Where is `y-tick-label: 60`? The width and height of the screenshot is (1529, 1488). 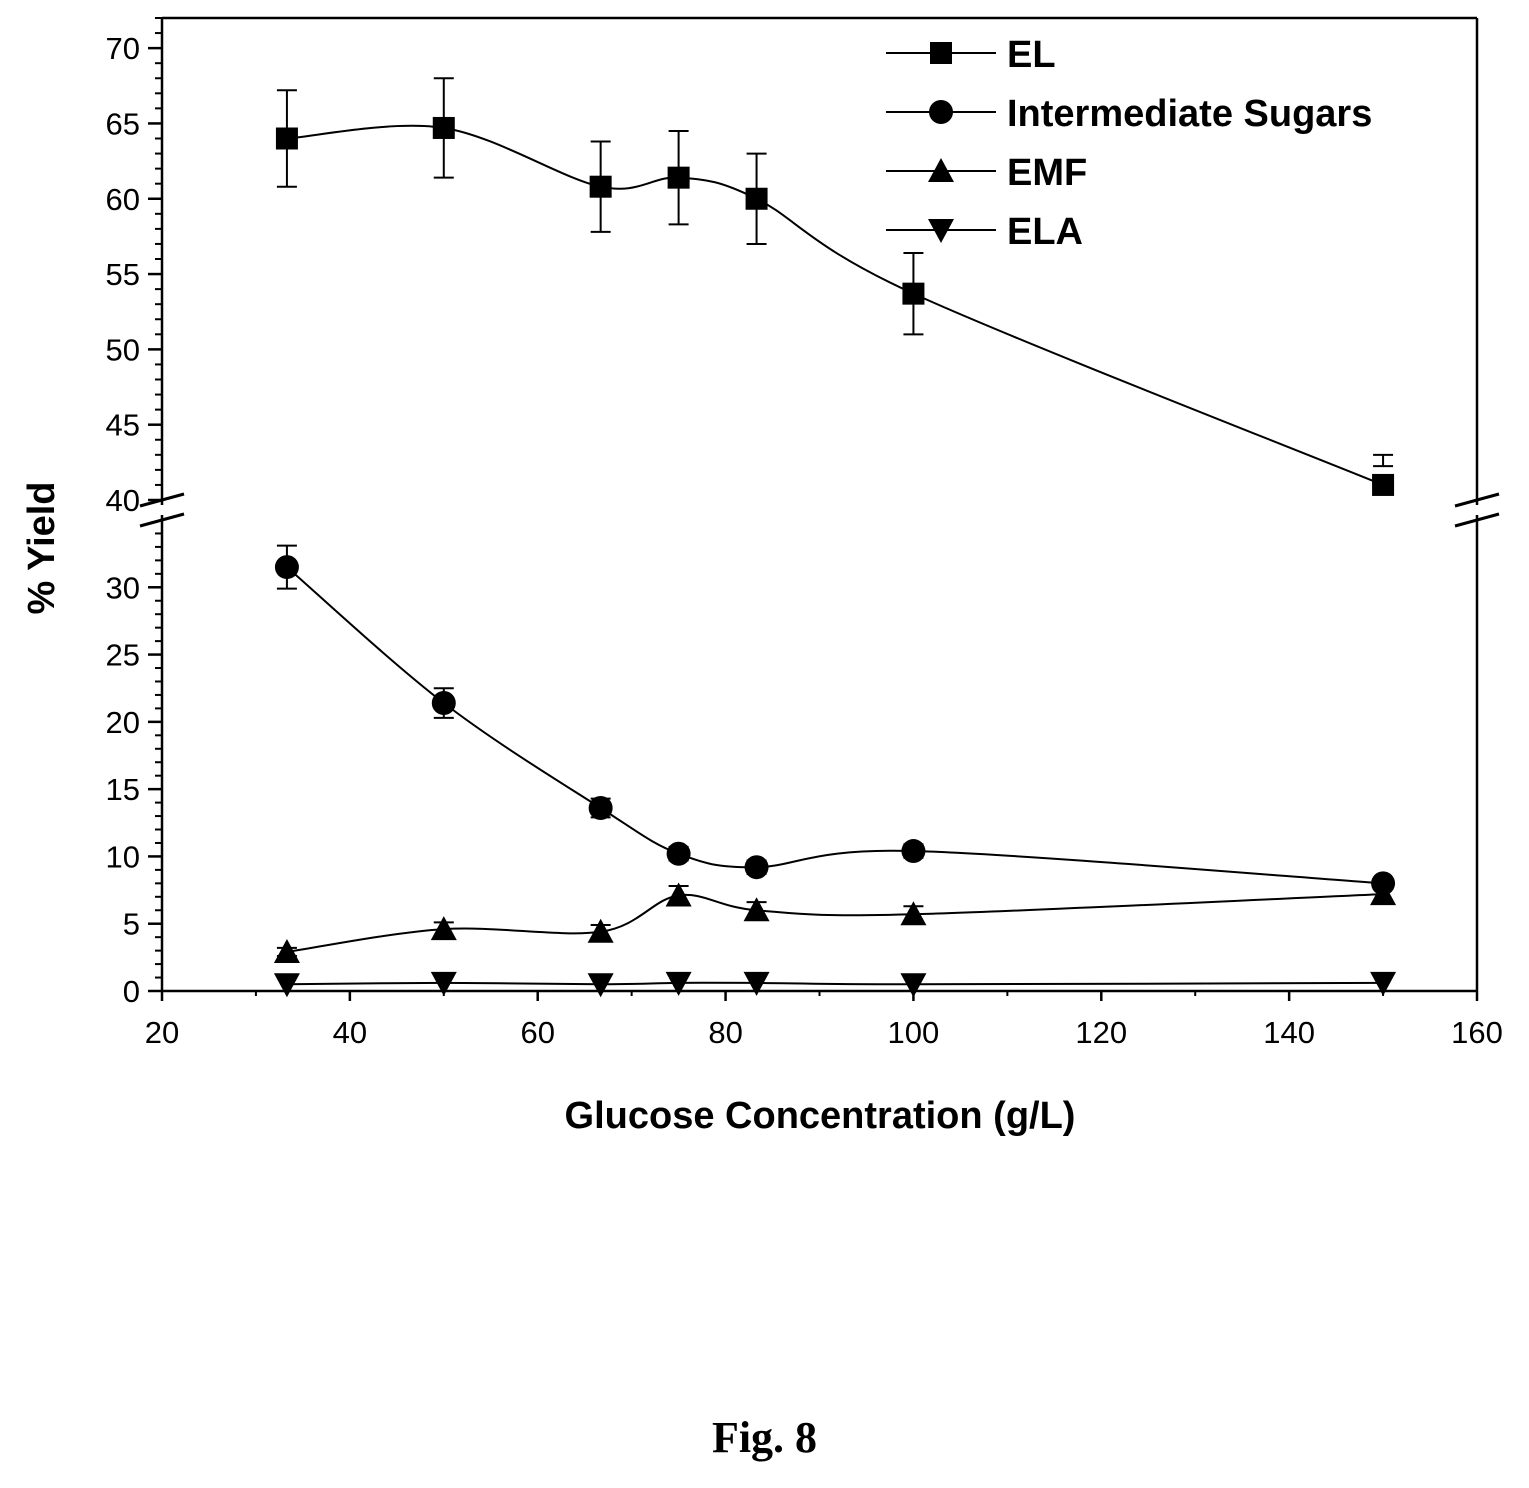
y-tick-label: 60 is located at coordinates (123, 199).